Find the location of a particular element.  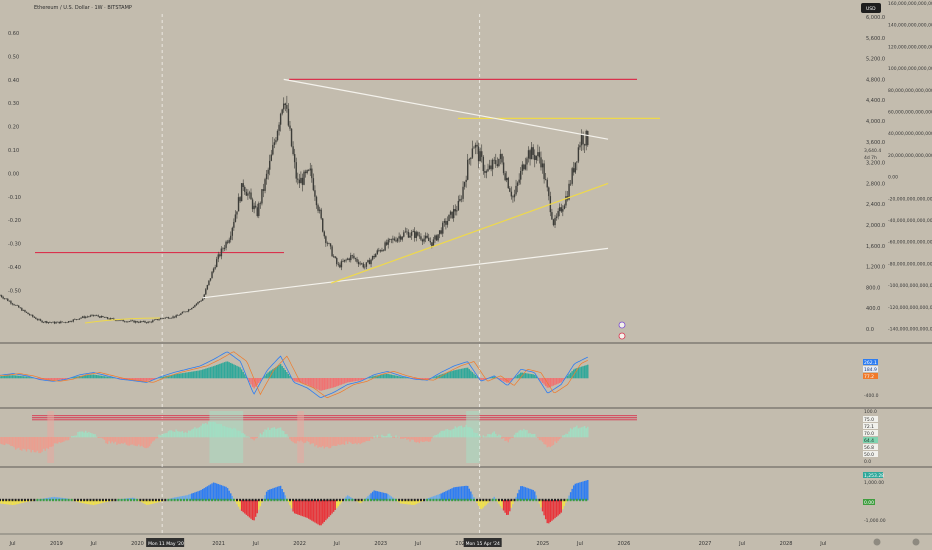

cursor-label-bg is located at coordinates (165, 542).